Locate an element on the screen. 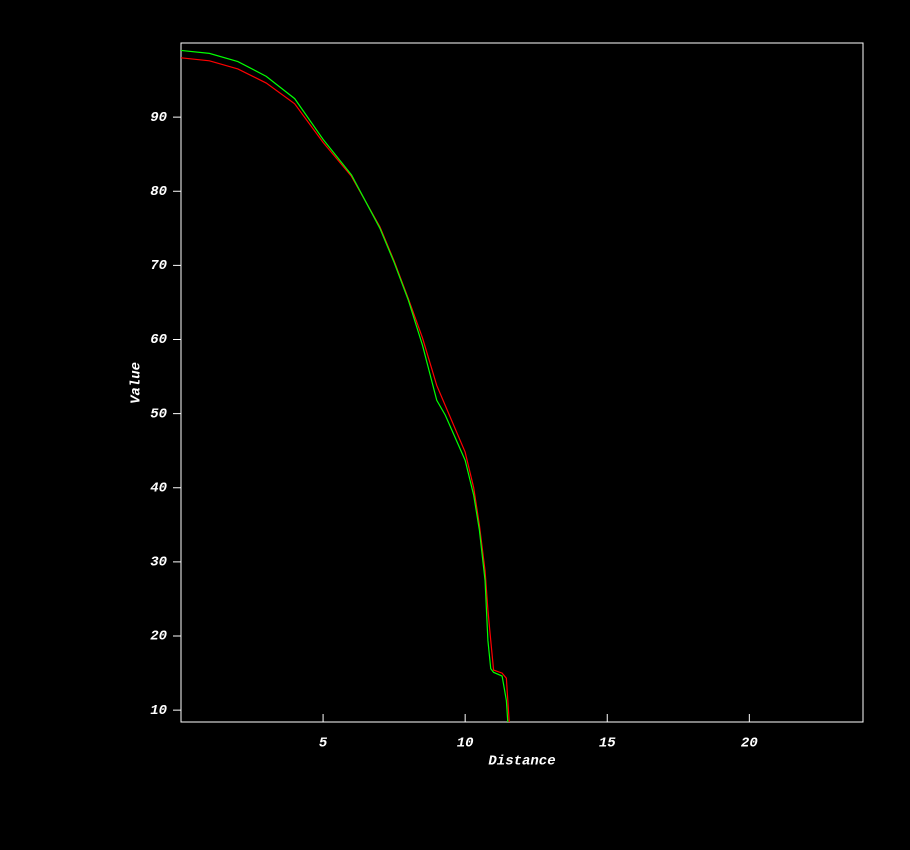  y-tick-label: 30 is located at coordinates (158, 563).